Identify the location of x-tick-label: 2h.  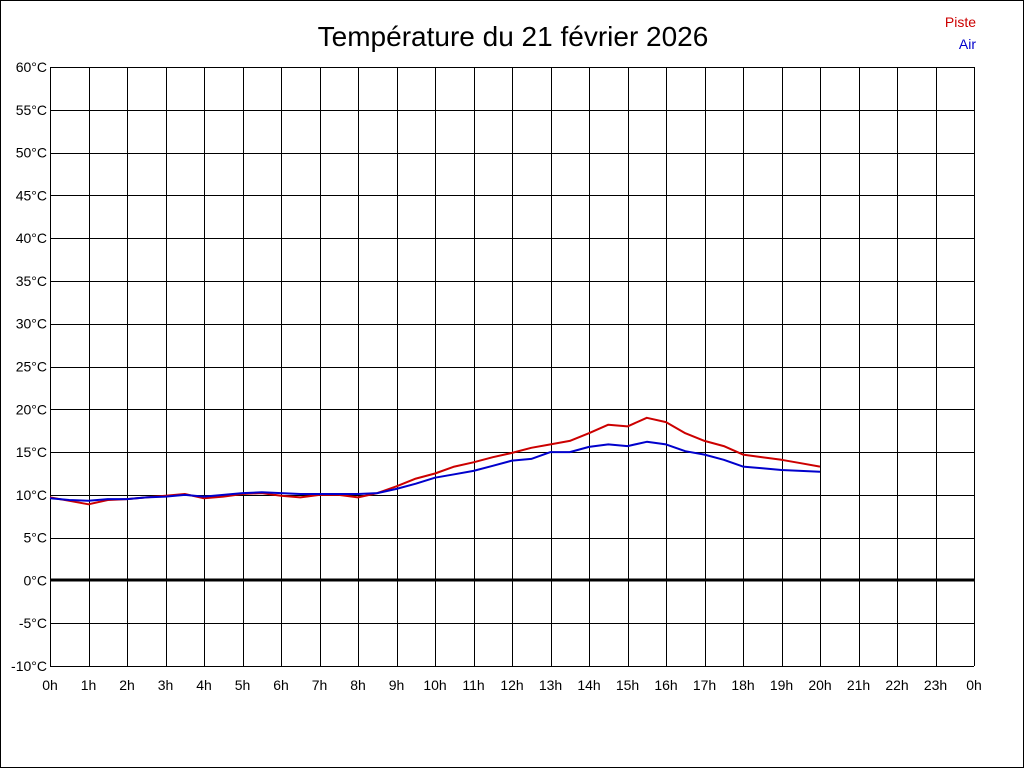
(127, 685).